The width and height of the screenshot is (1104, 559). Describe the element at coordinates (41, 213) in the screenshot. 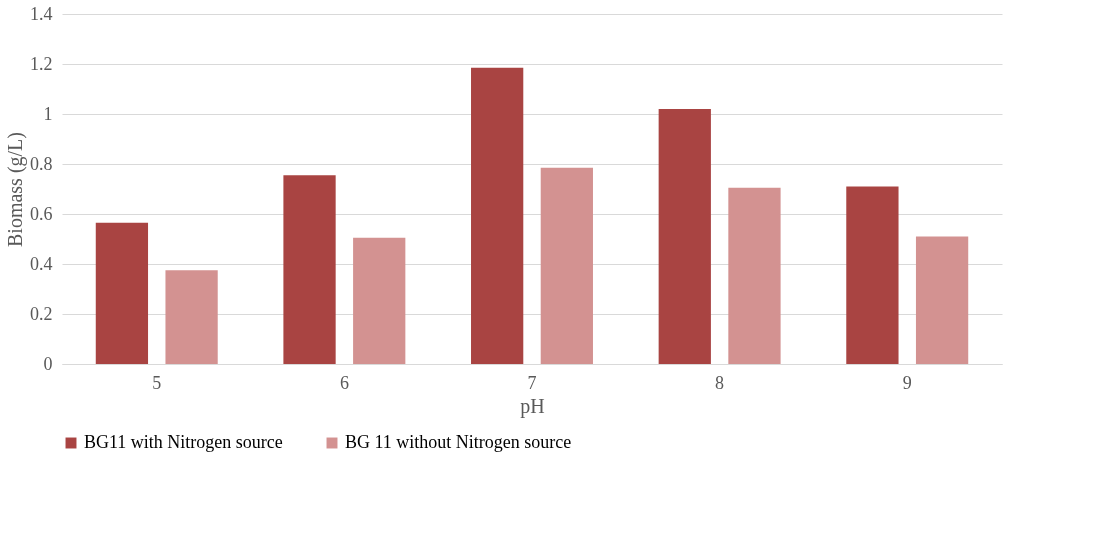

I see `y-tick-label: 0.6` at that location.